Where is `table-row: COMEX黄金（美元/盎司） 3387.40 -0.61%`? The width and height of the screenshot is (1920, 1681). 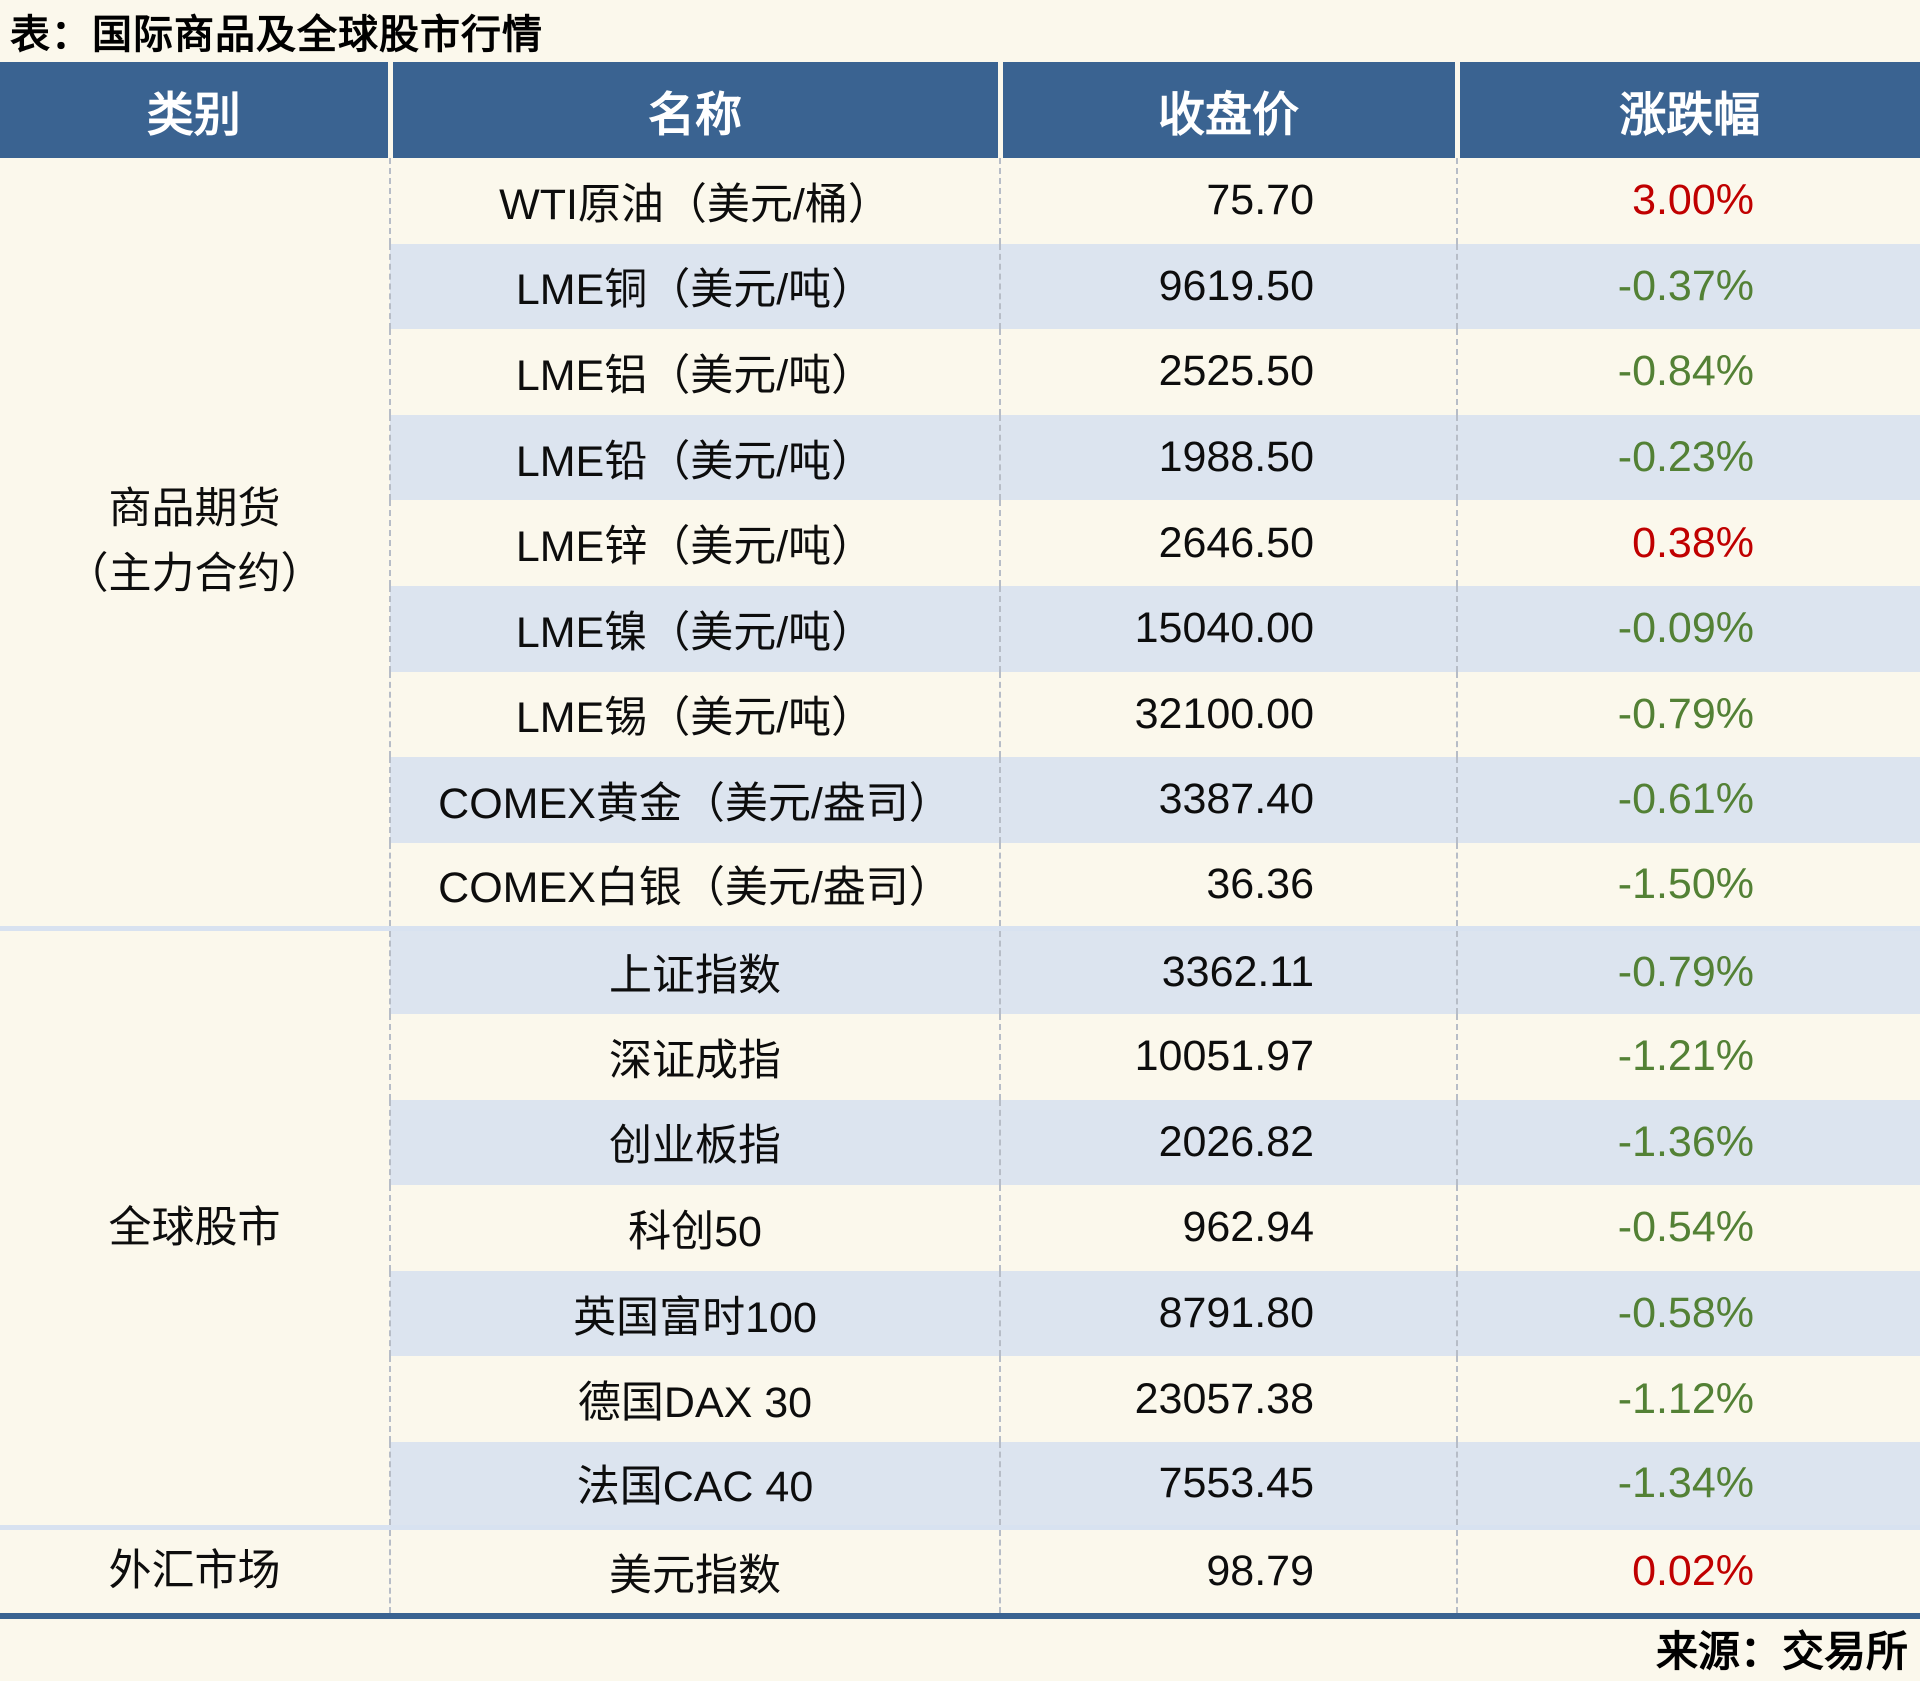
table-row: COMEX黄金（美元/盎司） 3387.40 -0.61% is located at coordinates (960, 800).